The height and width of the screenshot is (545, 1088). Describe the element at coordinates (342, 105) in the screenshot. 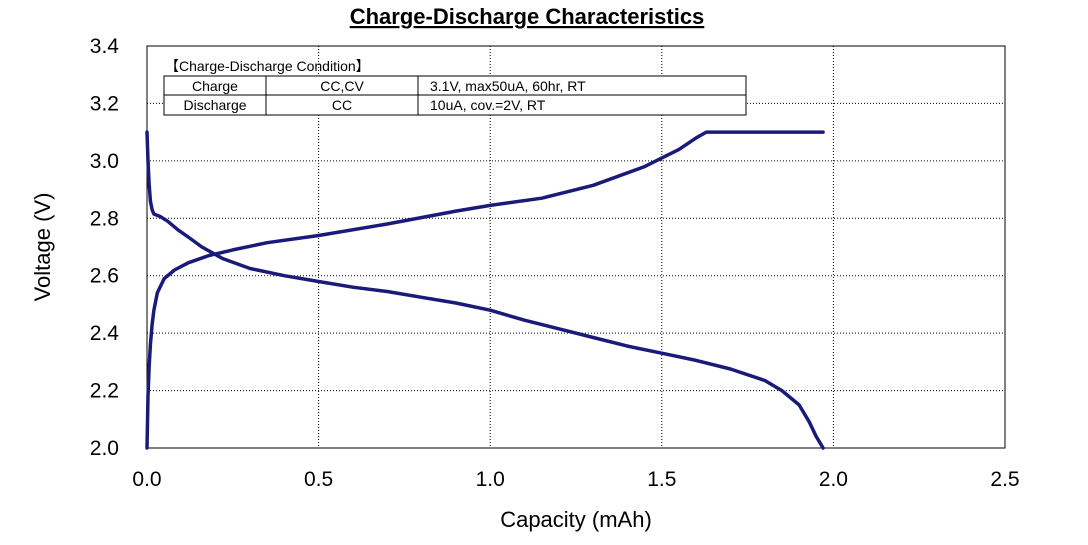

I see `condition-discharge-mode: CC` at that location.